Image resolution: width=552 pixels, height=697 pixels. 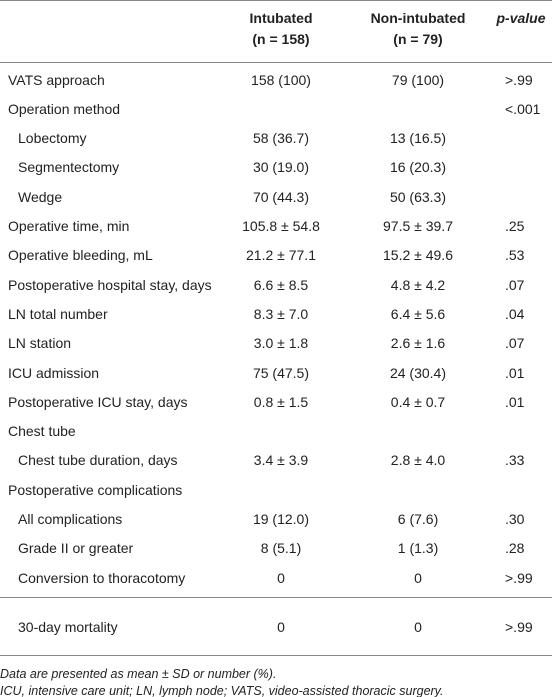 I want to click on cell-value: 50 (63.3), so click(x=418, y=196).